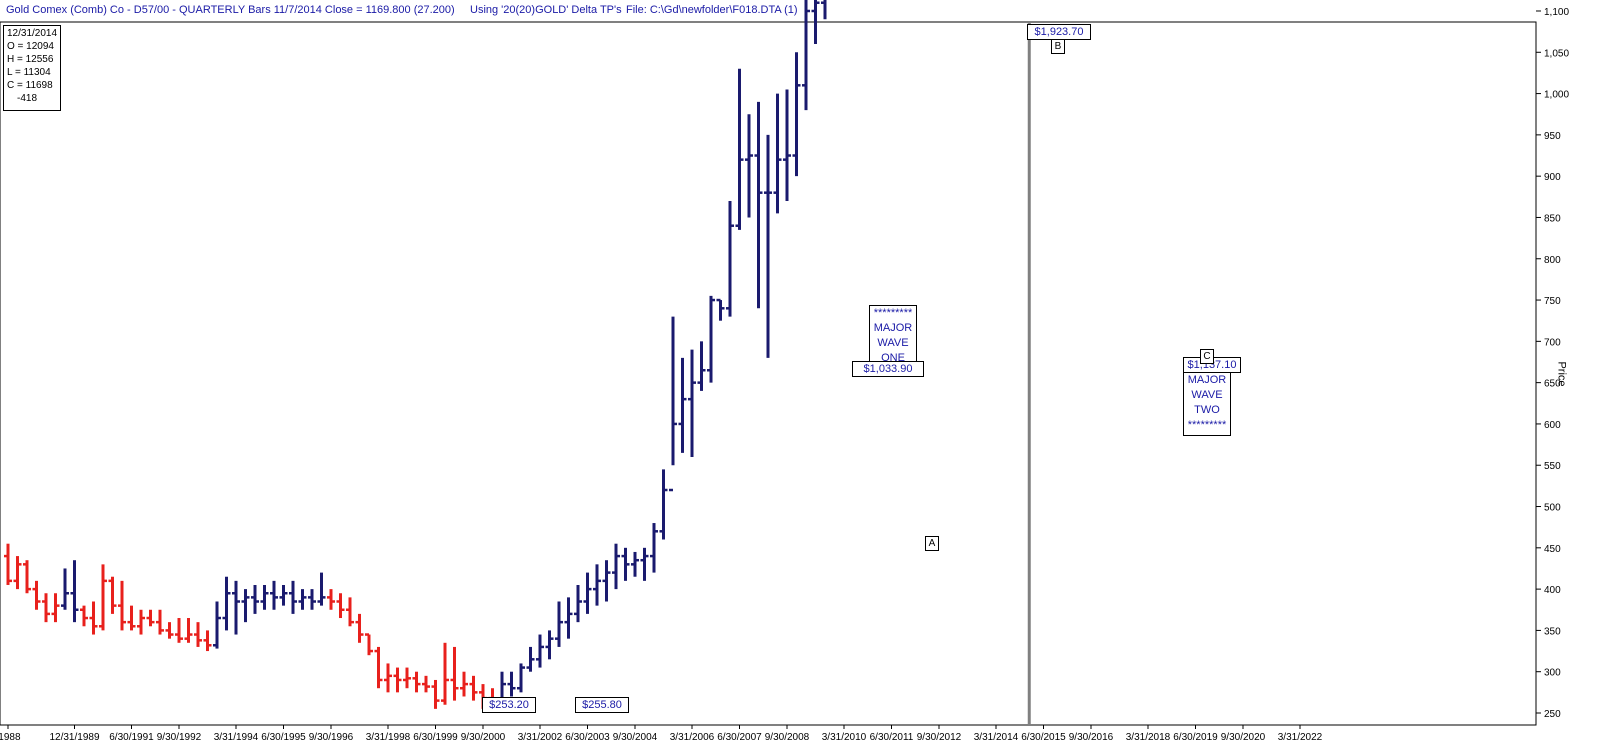 The height and width of the screenshot is (756, 1600). I want to click on ohlc-open: O = 12094, so click(30, 46).